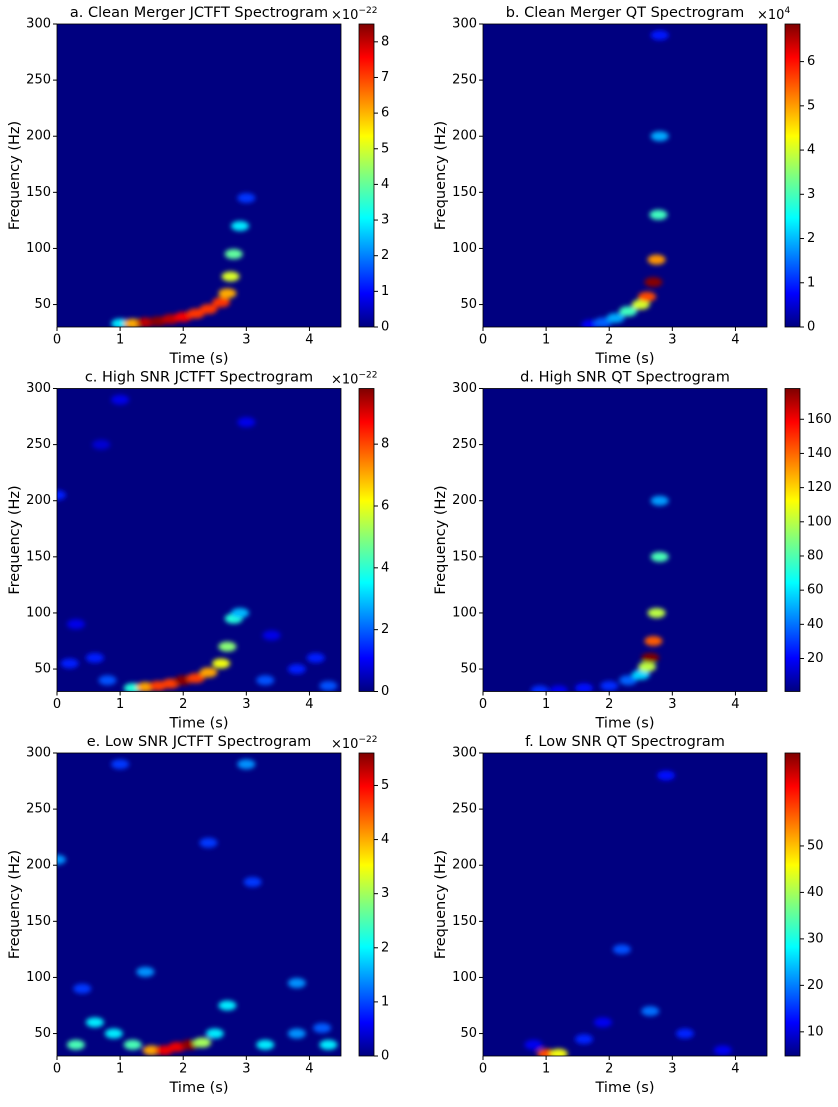 This screenshot has height=1107, width=838. I want to click on colorbar-tick-label: 100, so click(819, 521).